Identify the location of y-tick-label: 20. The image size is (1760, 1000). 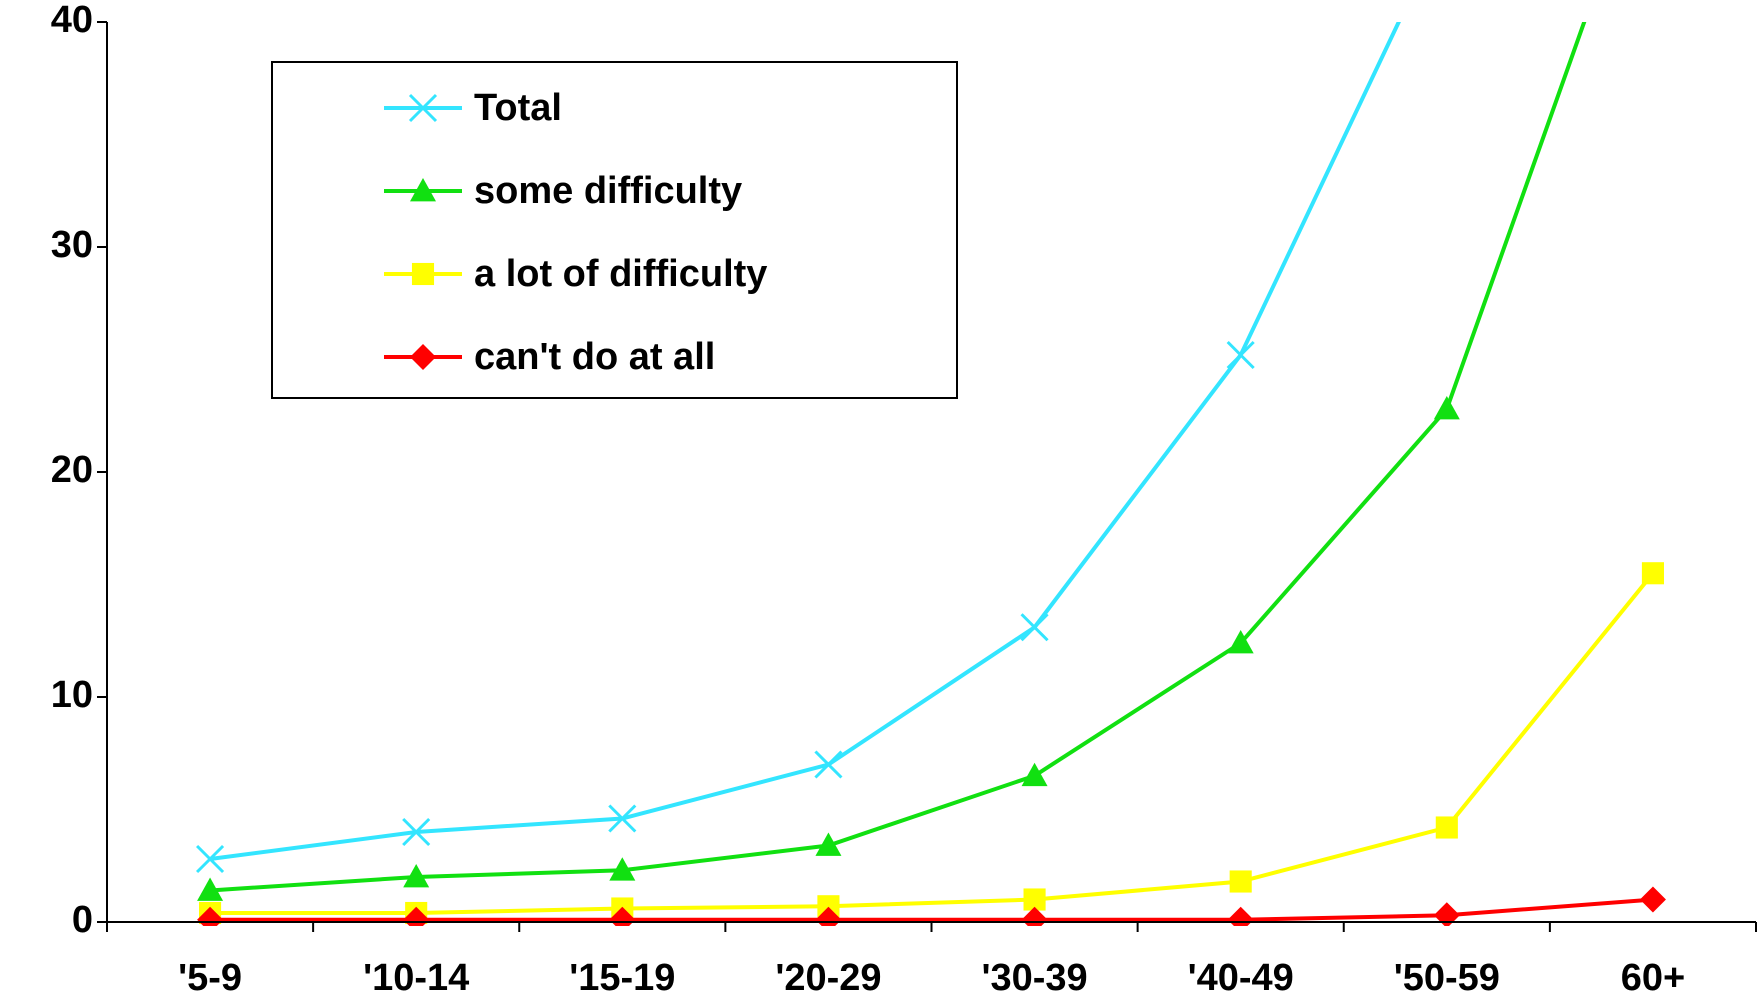
(72, 470).